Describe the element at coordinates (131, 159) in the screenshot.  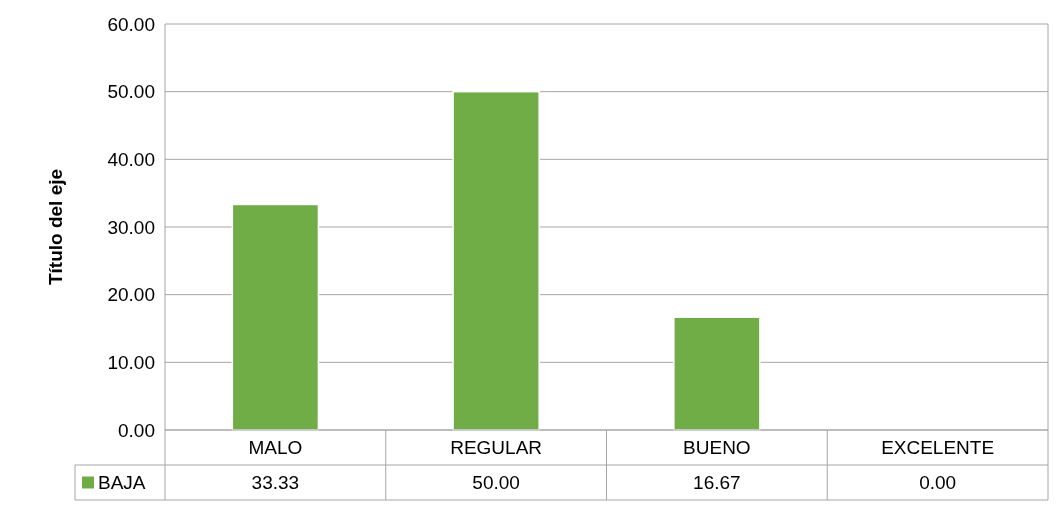
I see `y-tick-label: 40.00` at that location.